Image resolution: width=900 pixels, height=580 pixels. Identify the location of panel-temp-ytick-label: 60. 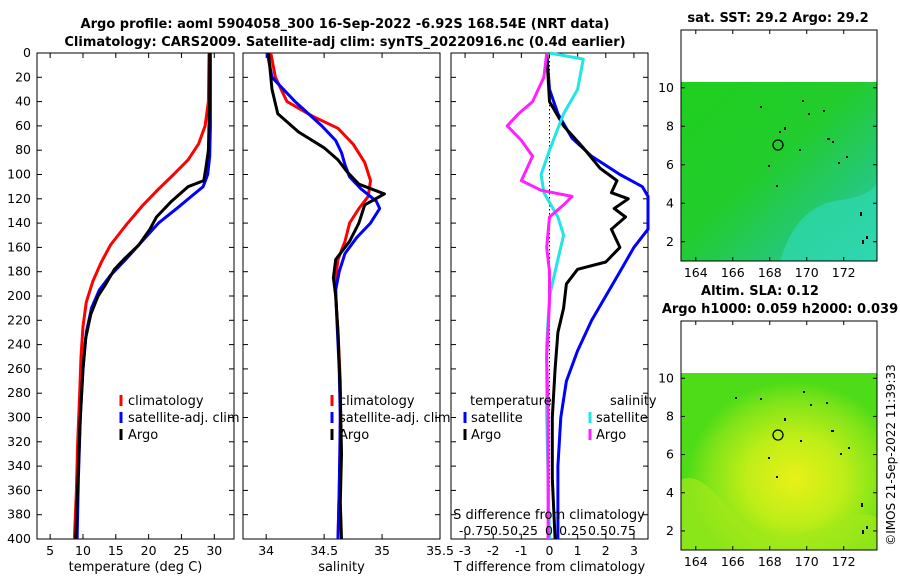
(23, 125).